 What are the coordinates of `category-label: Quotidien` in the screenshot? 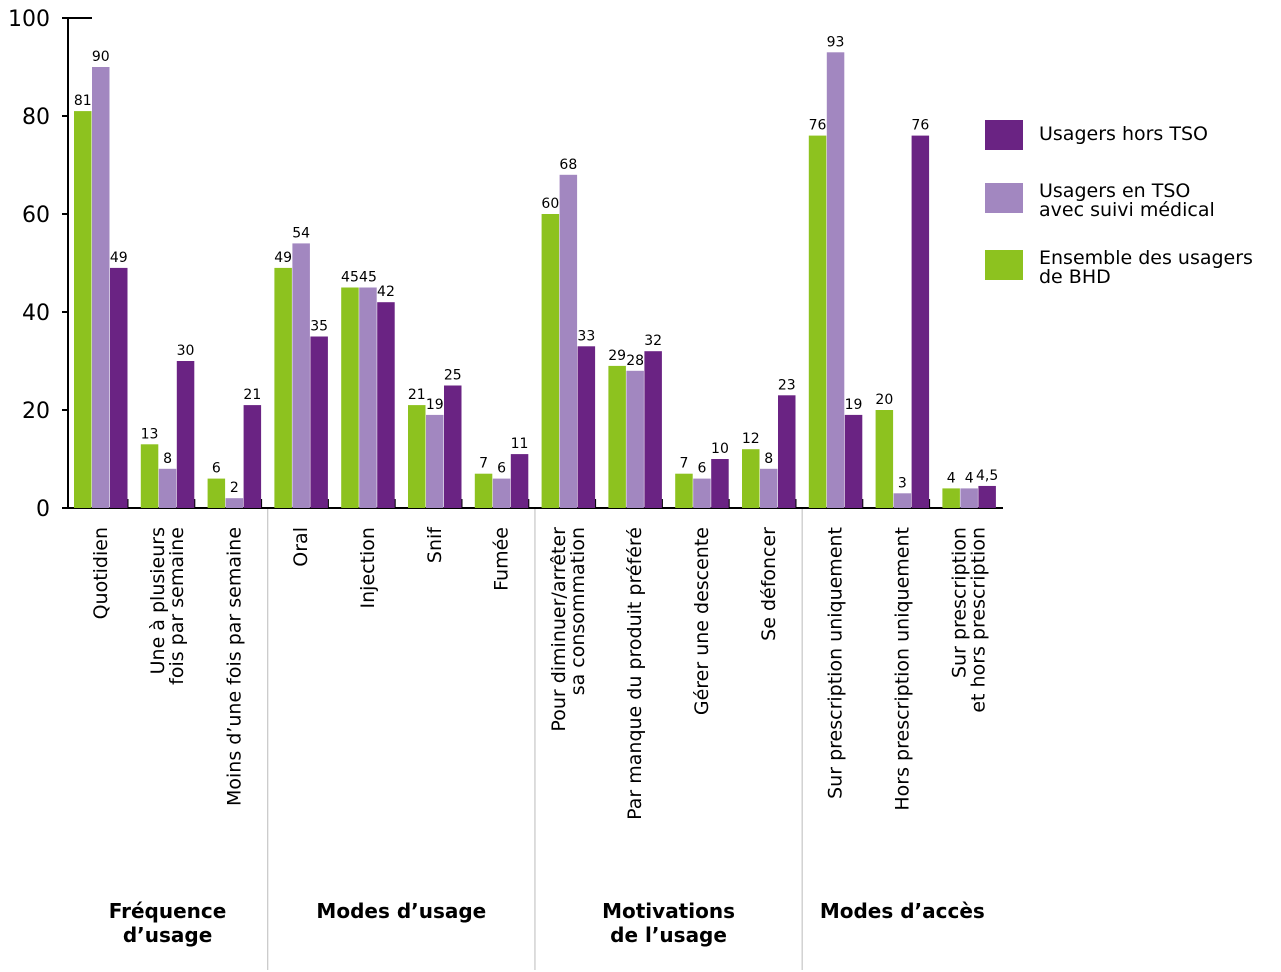 It's located at (101, 573).